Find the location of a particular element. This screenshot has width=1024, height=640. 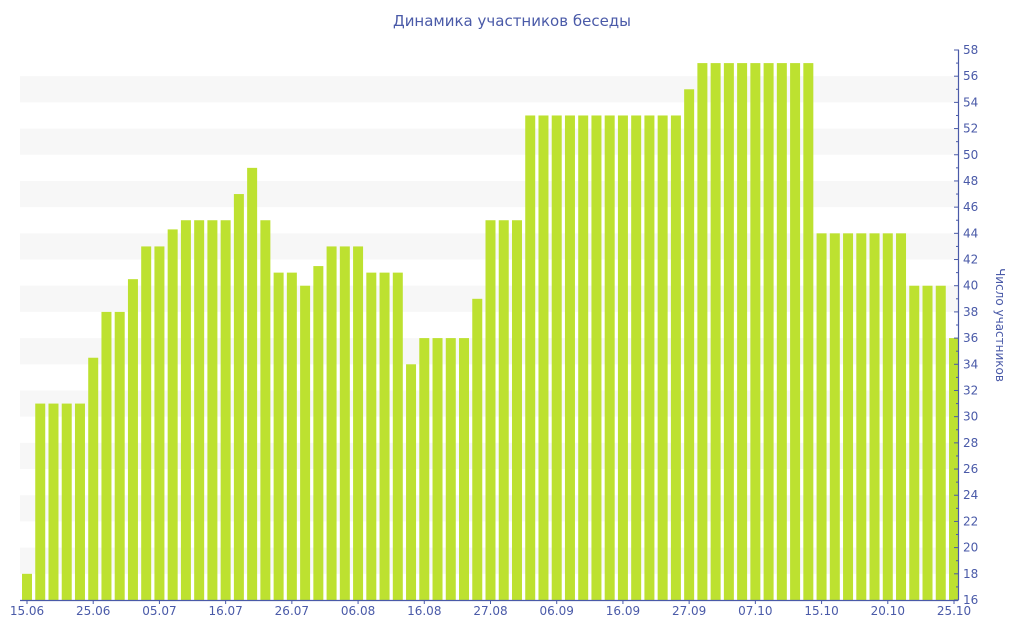

y-tick-label: 50 is located at coordinates (970, 155).